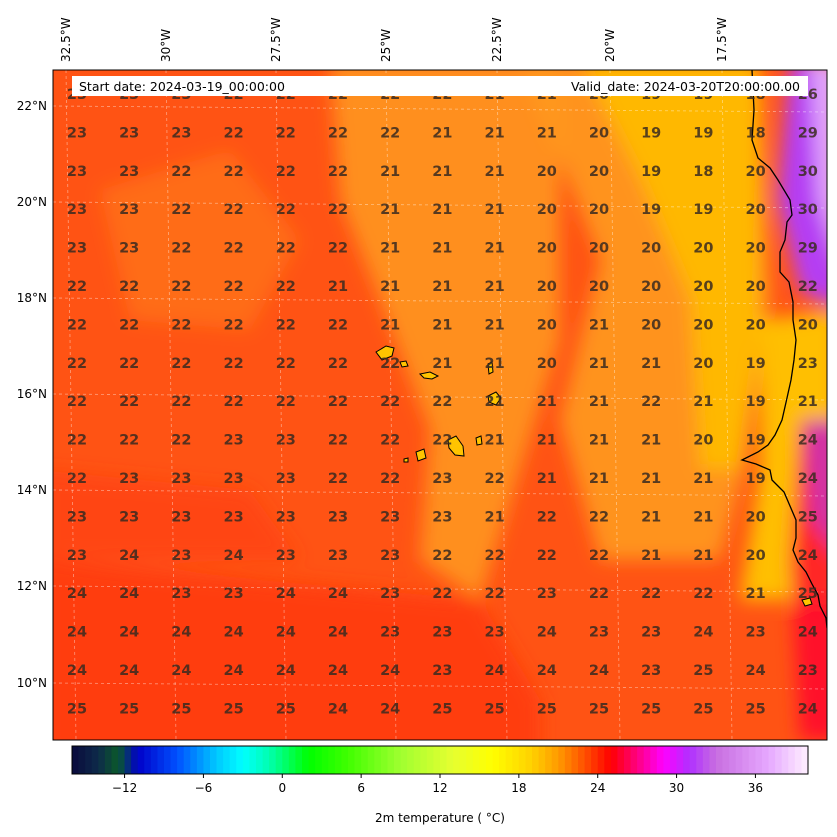  I want to click on santo-antao-island, so click(385, 353).